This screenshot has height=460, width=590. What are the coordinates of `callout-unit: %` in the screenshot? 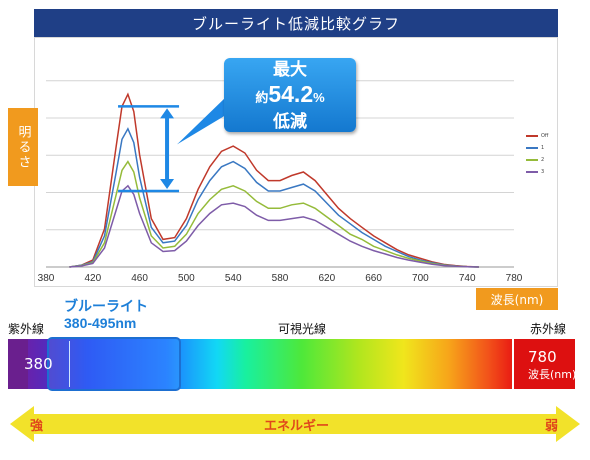 It's located at (319, 97).